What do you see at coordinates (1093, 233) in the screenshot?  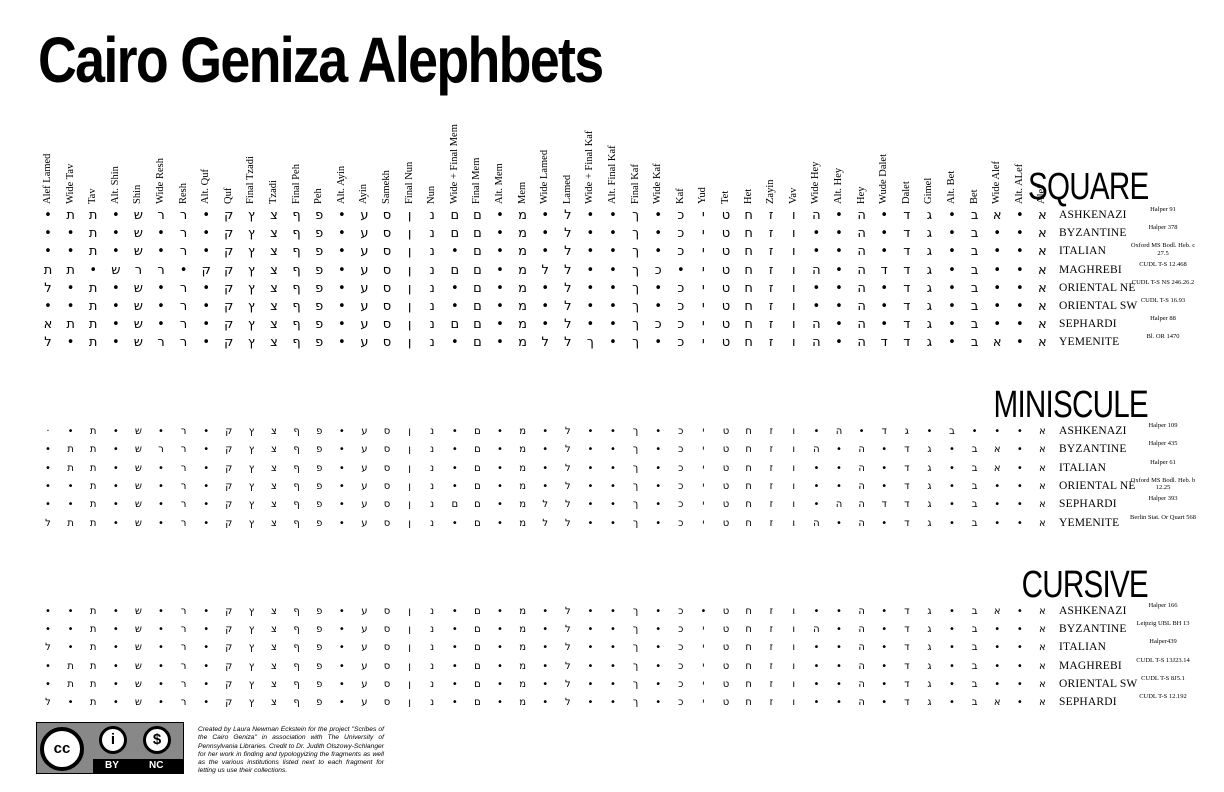 I see `tradition-label: BYZANTINE` at bounding box center [1093, 233].